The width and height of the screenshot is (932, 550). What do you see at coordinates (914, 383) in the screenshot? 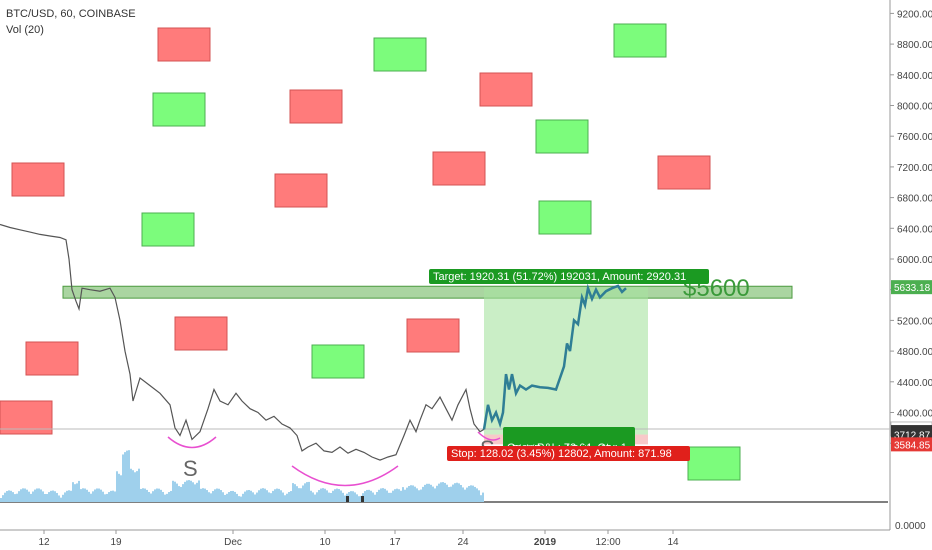
I see `price-tick-label: 4400.00` at bounding box center [914, 383].